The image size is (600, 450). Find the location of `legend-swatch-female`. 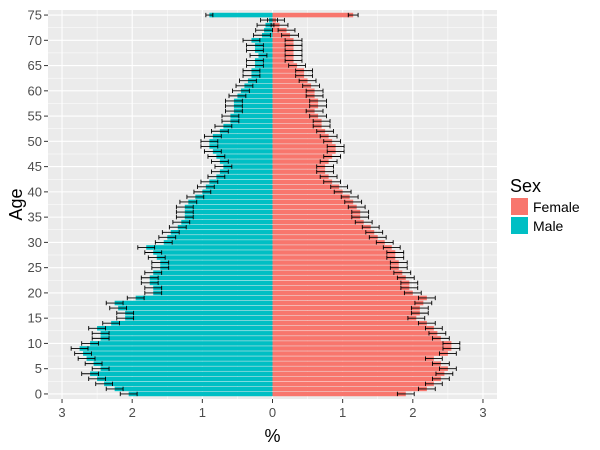

legend-swatch-female is located at coordinates (519, 206).